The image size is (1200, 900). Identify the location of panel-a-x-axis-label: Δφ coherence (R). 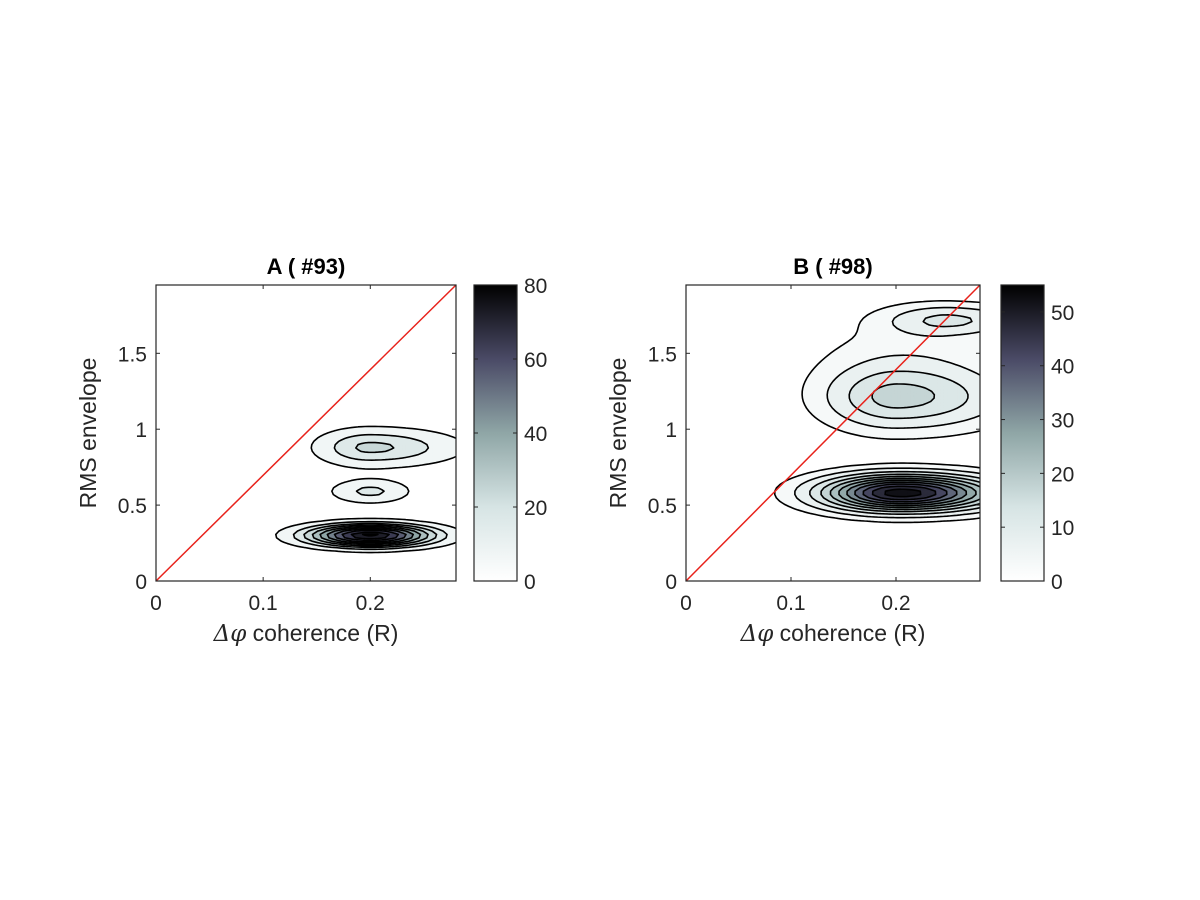
(306, 633).